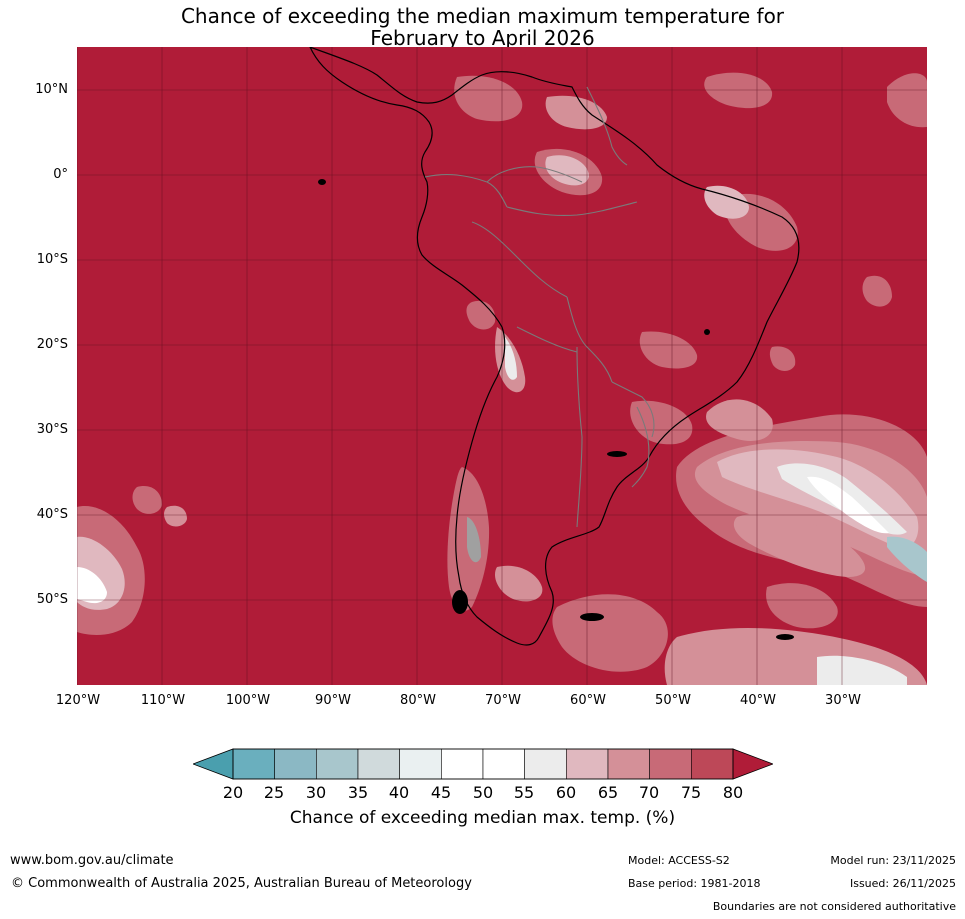 The width and height of the screenshot is (965, 919). Describe the element at coordinates (418, 700) in the screenshot. I see `lon-label-80w: 80°W` at that location.